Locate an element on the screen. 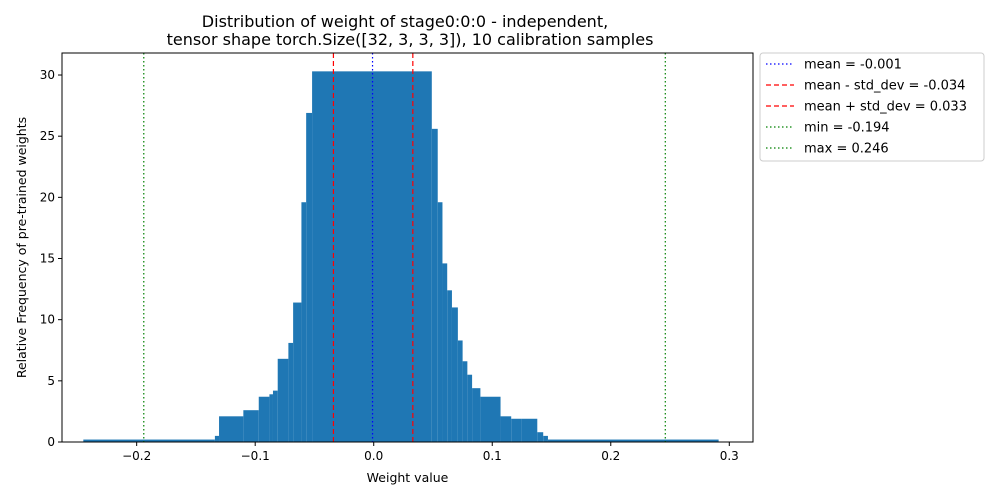 The width and height of the screenshot is (1000, 500). y-tick-label: 10 is located at coordinates (47, 320).